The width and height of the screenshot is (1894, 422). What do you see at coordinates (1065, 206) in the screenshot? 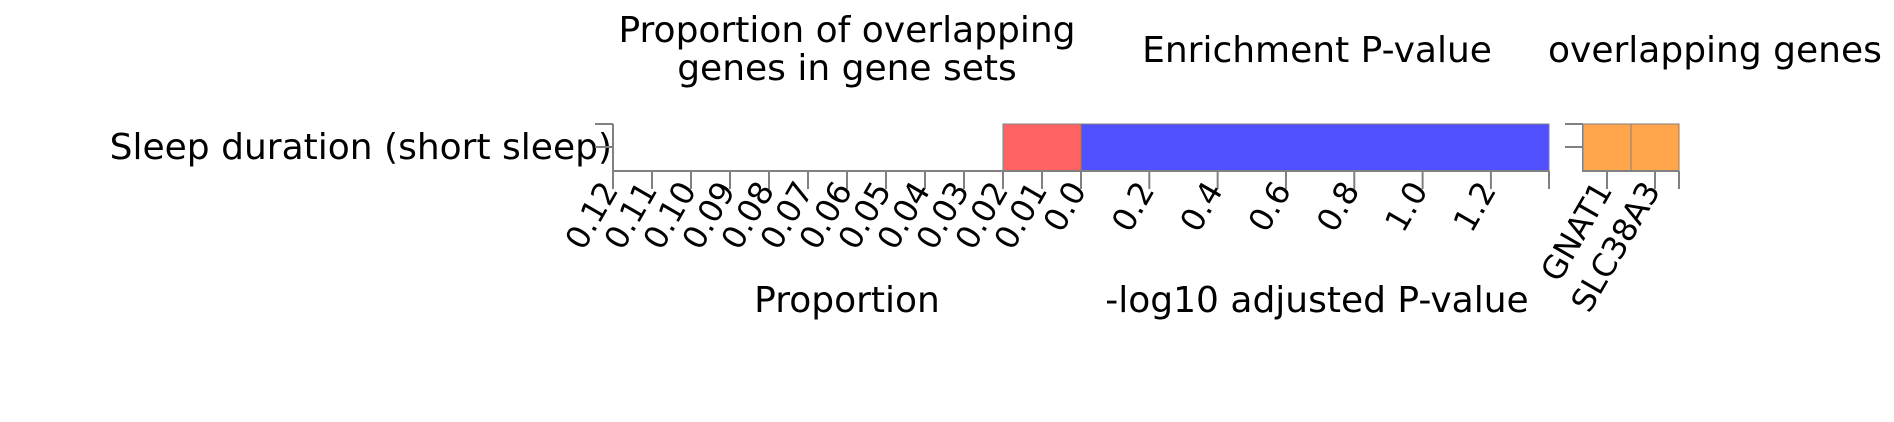
I see `proportion-tick-label: 0.0` at bounding box center [1065, 206].